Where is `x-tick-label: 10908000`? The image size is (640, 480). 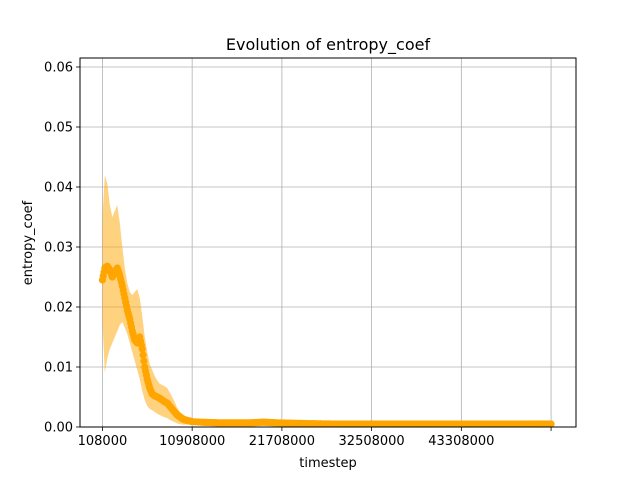
x-tick-label: 10908000 is located at coordinates (192, 441).